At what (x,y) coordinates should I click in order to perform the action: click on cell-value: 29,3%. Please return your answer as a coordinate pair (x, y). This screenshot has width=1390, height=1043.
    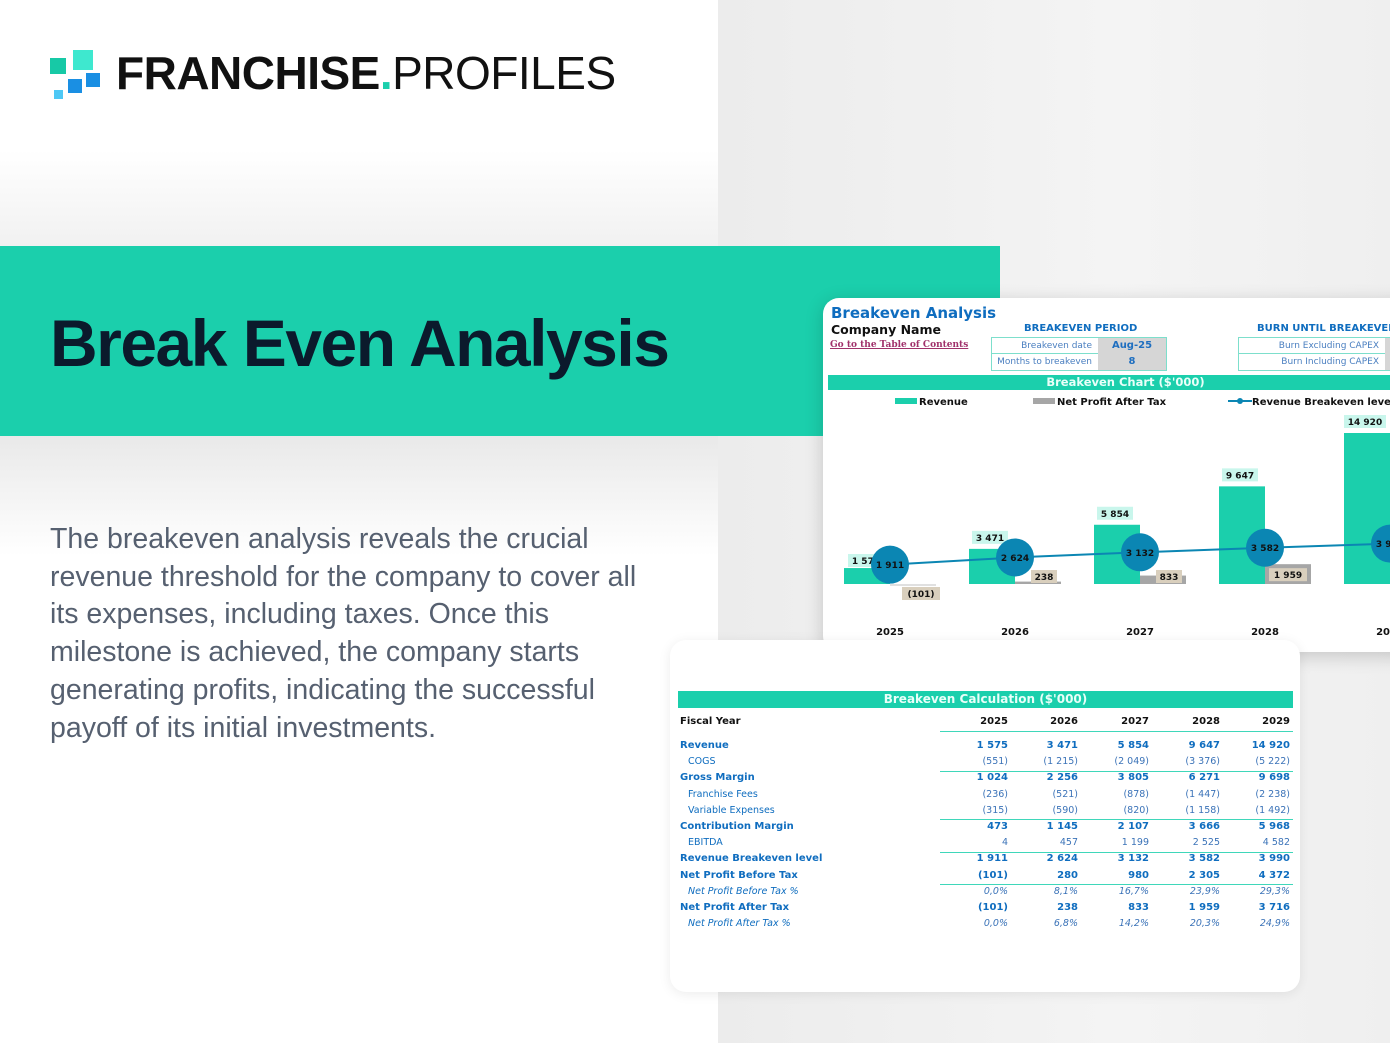
    Looking at the image, I should click on (1274, 891).